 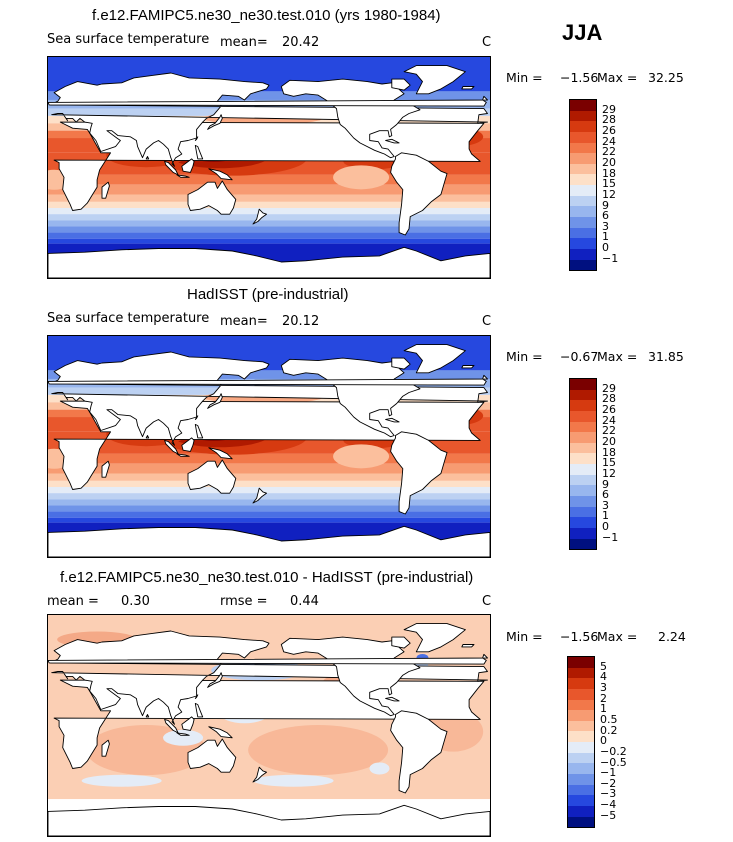 What do you see at coordinates (609, 463) in the screenshot?
I see `colorbar-tick-label: 15` at bounding box center [609, 463].